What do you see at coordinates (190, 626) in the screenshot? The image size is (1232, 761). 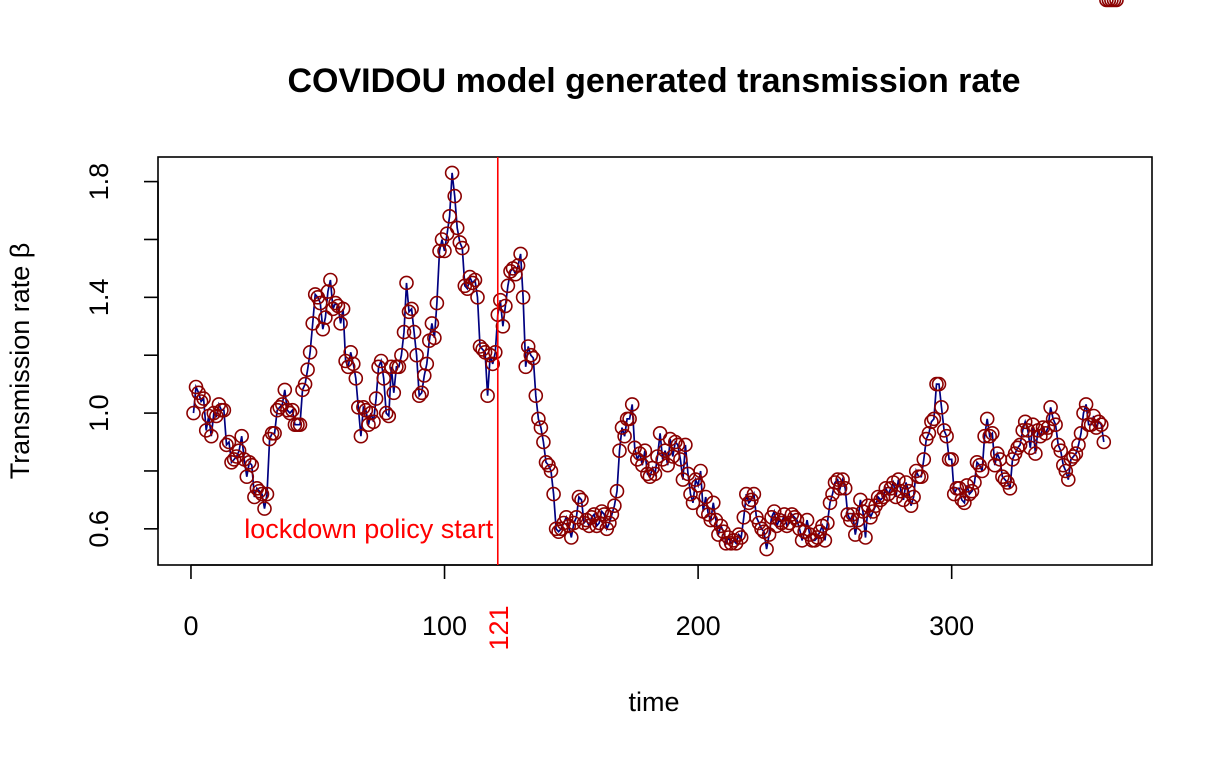 I see `x-tick-label: 0` at bounding box center [190, 626].